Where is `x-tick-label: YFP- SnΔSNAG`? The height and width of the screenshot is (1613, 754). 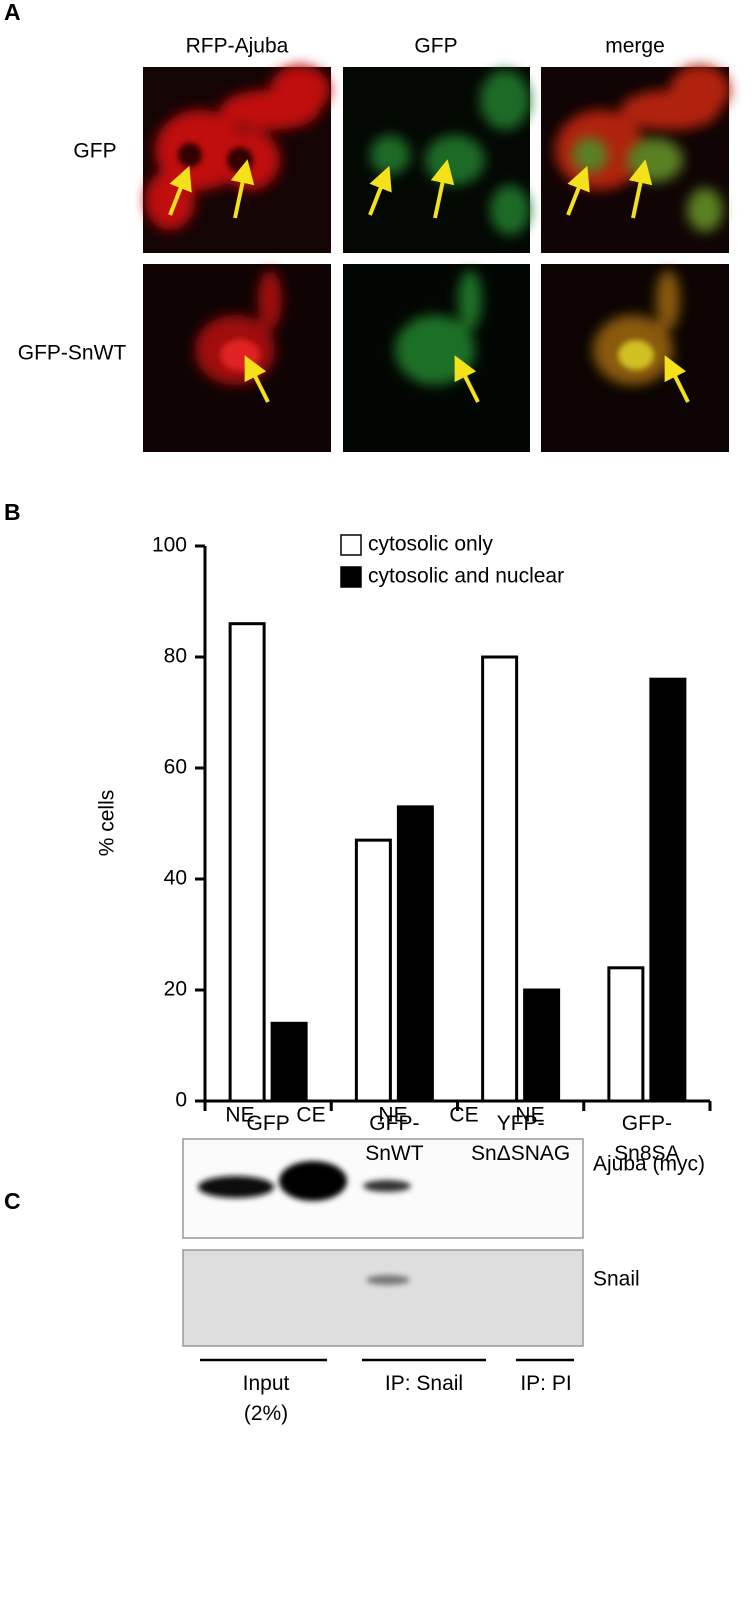 x-tick-label: YFP- SnΔSNAG is located at coordinates (521, 1138).